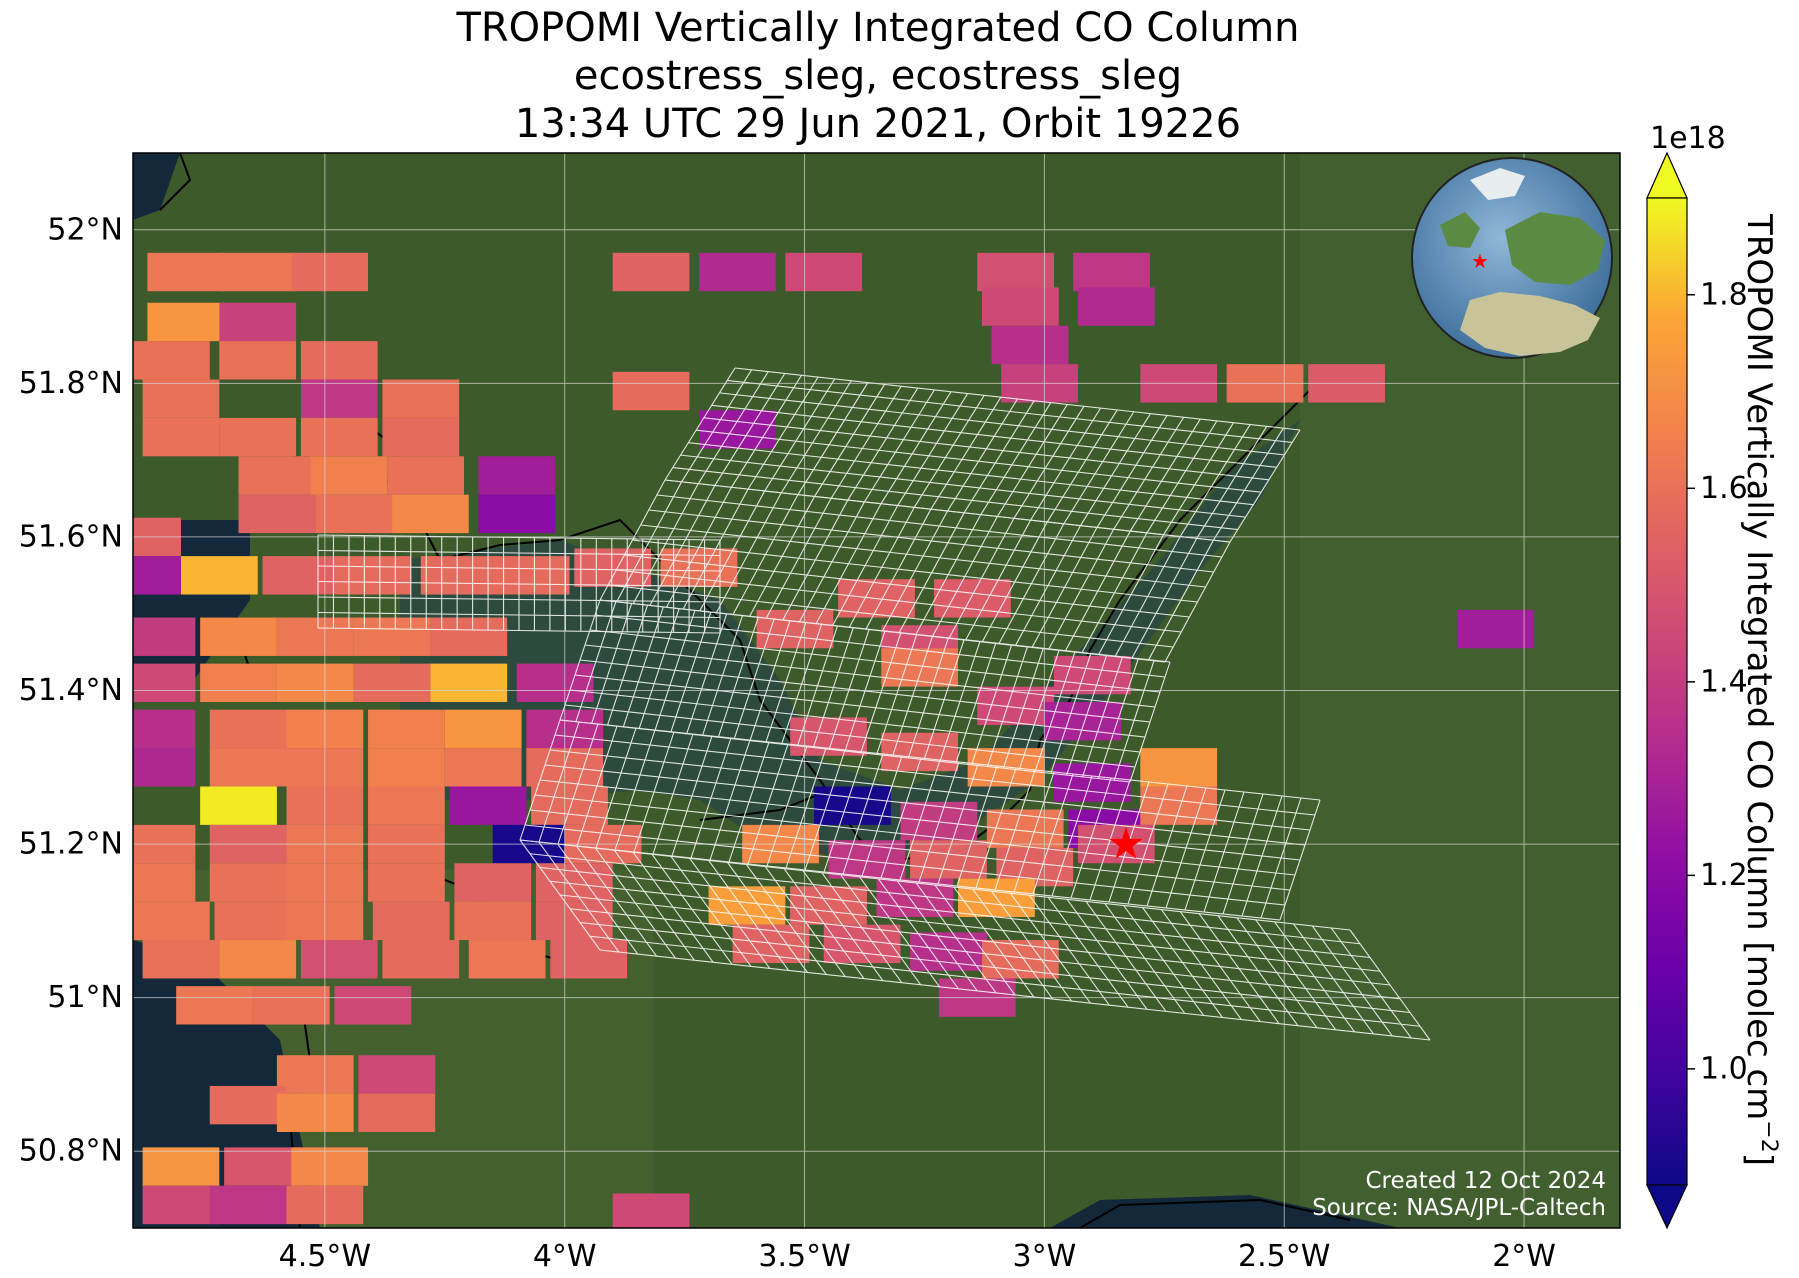 The width and height of the screenshot is (1799, 1278). I want to click on globe-target-star-icon: ★, so click(1480, 261).